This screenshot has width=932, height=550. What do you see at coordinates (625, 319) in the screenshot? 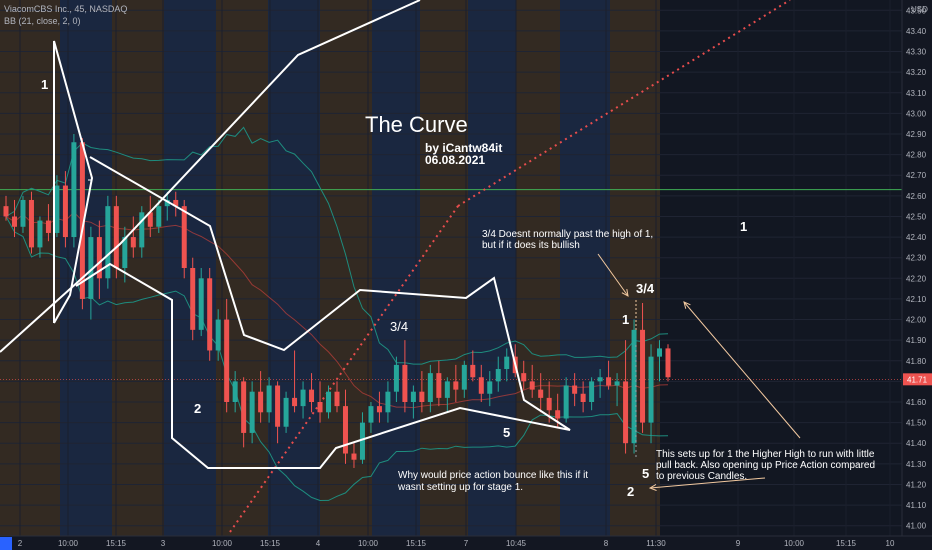
I see `label-1-mid: 1` at bounding box center [625, 319].